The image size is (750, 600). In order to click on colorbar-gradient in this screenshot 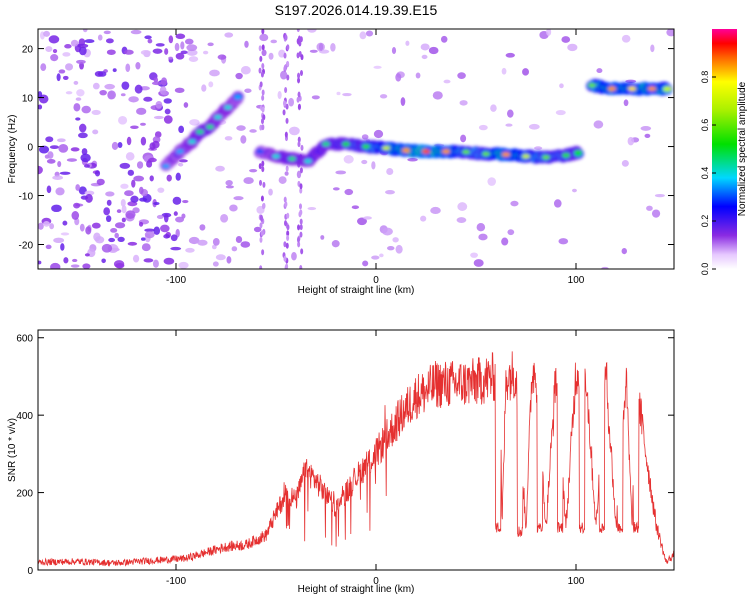, I will do `click(724, 149)`.